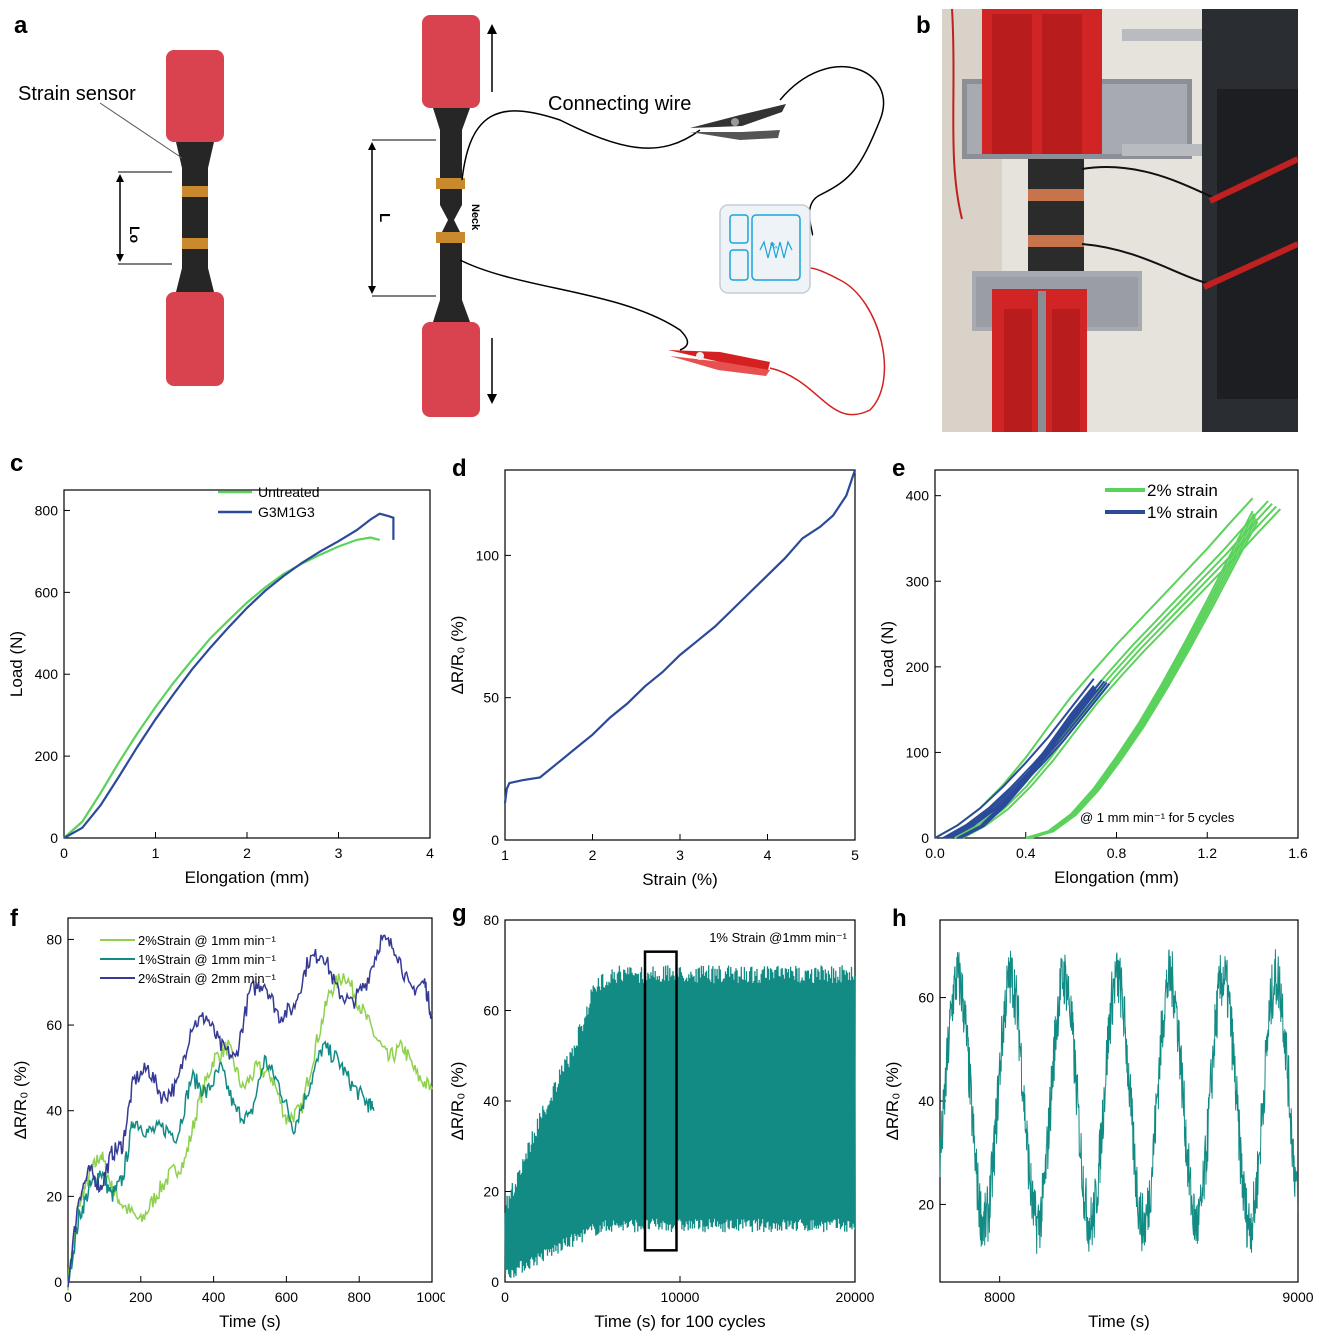  What do you see at coordinates (1120, 220) in the screenshot?
I see `panel-b-photo` at bounding box center [1120, 220].